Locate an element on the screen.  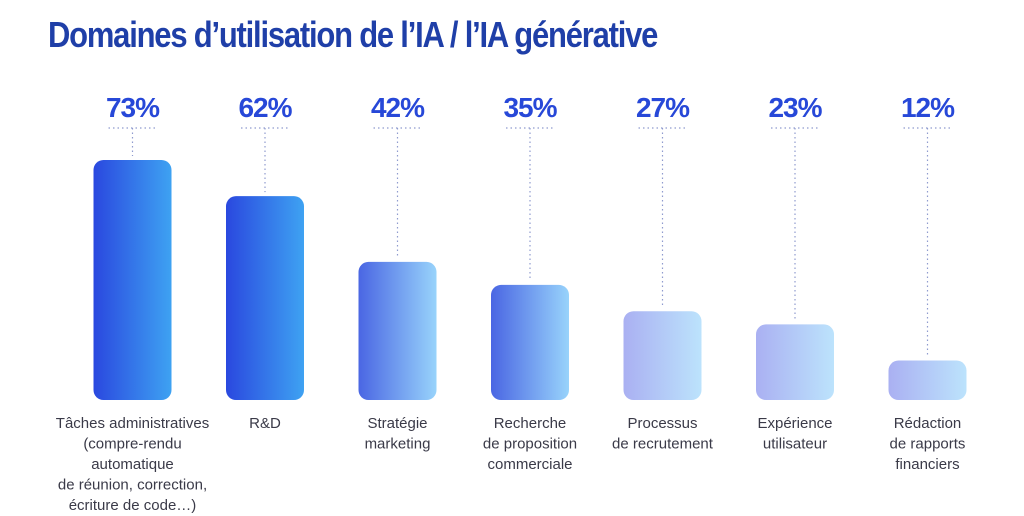
value-label: 62% is located at coordinates (265, 107).